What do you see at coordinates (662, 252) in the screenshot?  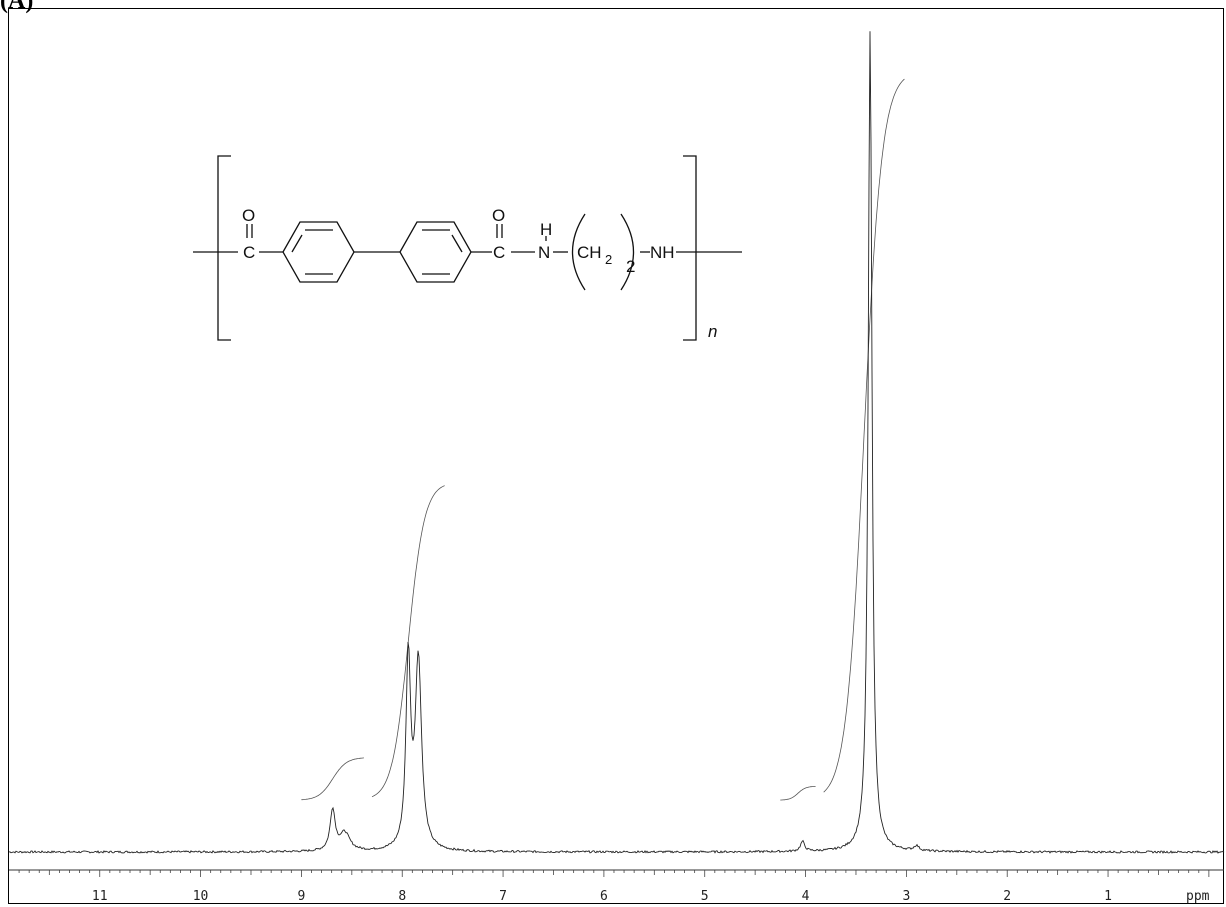 I see `nh-label: NH` at bounding box center [662, 252].